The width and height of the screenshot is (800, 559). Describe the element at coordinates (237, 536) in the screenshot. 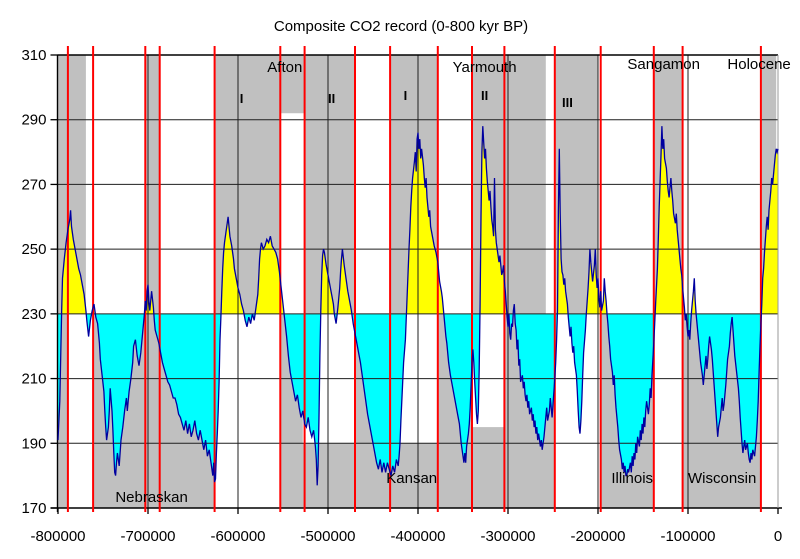

I see `x-tick-label: -600000` at that location.